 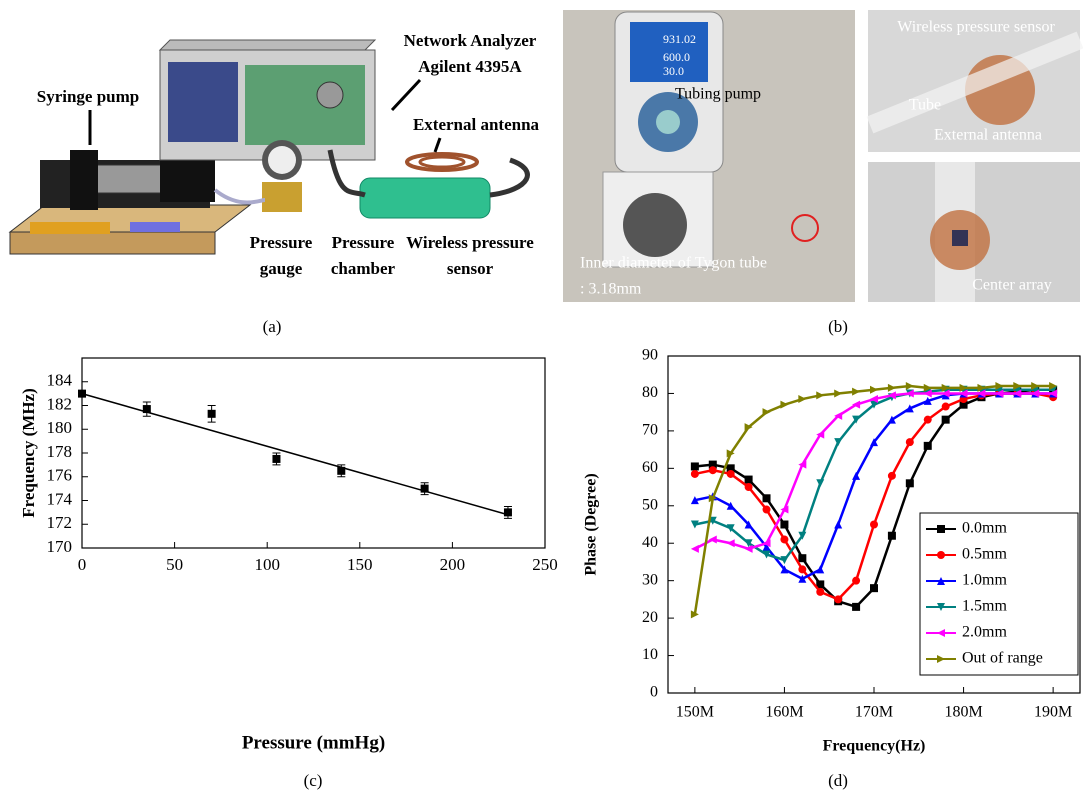 I want to click on y-axis-title: Frequency (MHz), so click(x=28, y=453).